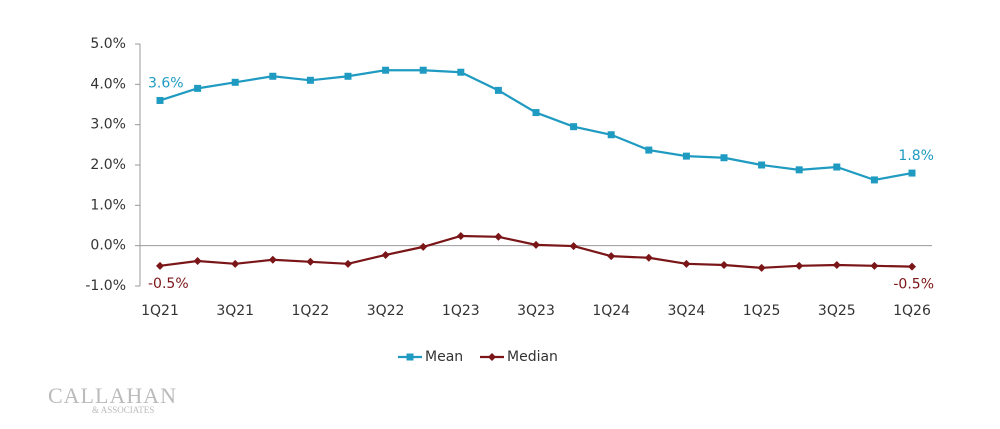 Image resolution: width=1000 pixels, height=429 pixels. Describe the element at coordinates (536, 311) in the screenshot. I see `x-tick-label: 3Q23` at that location.